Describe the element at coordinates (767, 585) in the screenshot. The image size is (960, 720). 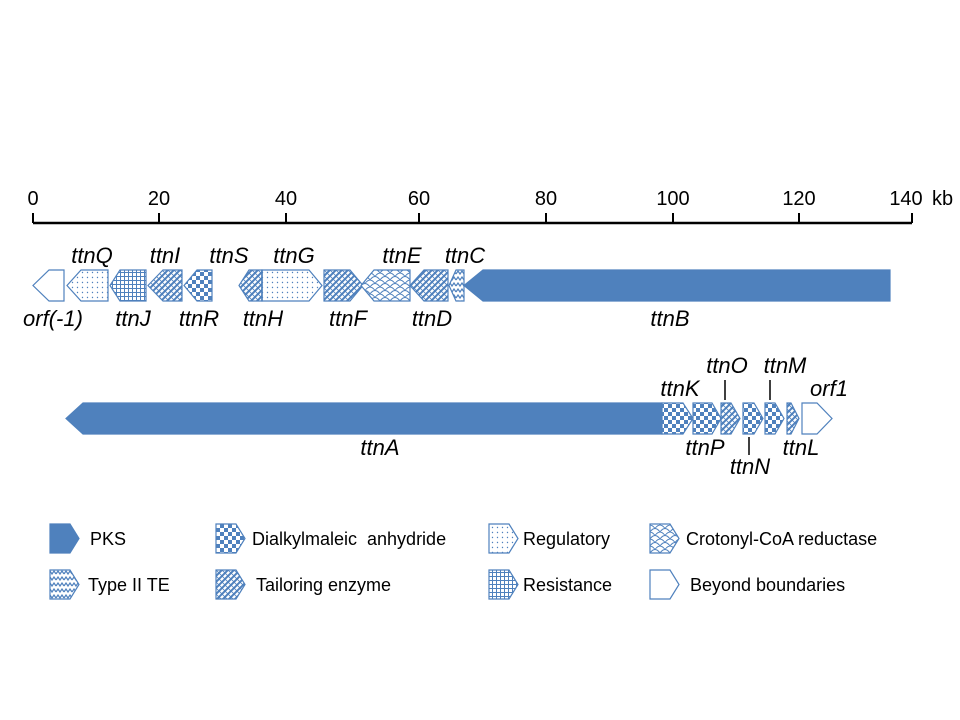
I see `legend-label-beyond: Beyond boundaries` at that location.